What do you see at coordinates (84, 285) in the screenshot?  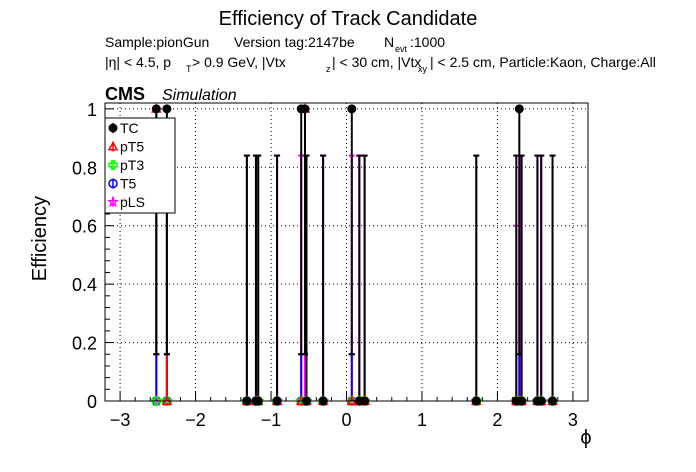 I see `y-tick-label: 0.4` at bounding box center [84, 285].